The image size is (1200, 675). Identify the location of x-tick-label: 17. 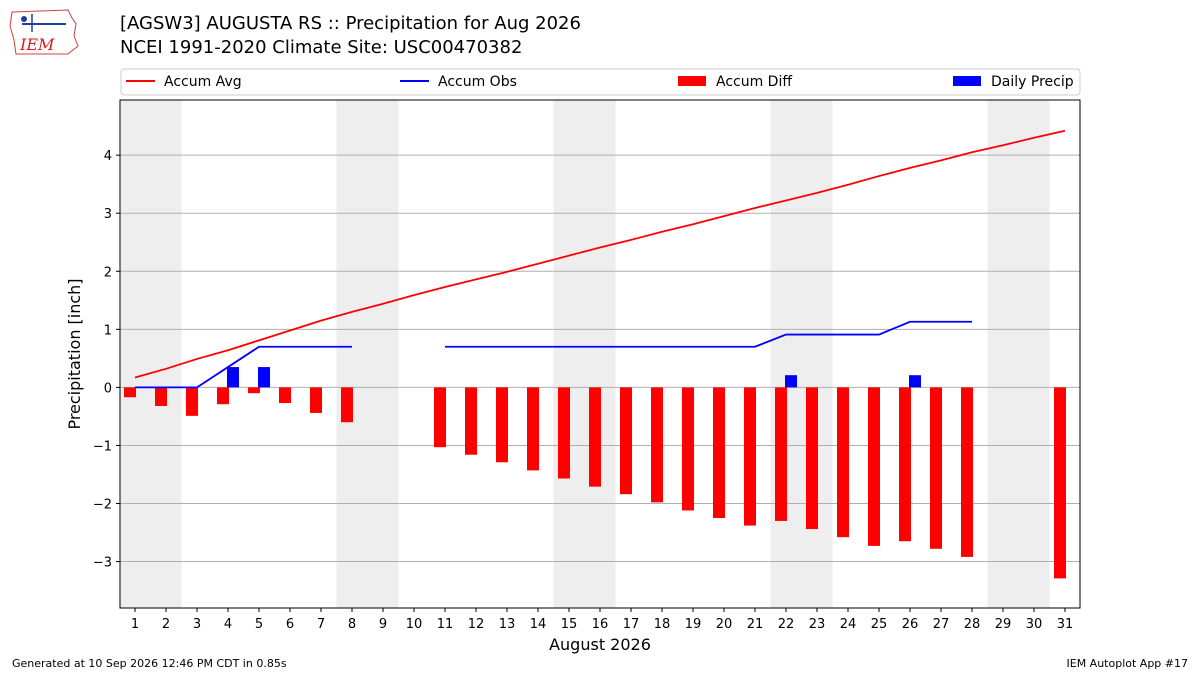
(631, 624).